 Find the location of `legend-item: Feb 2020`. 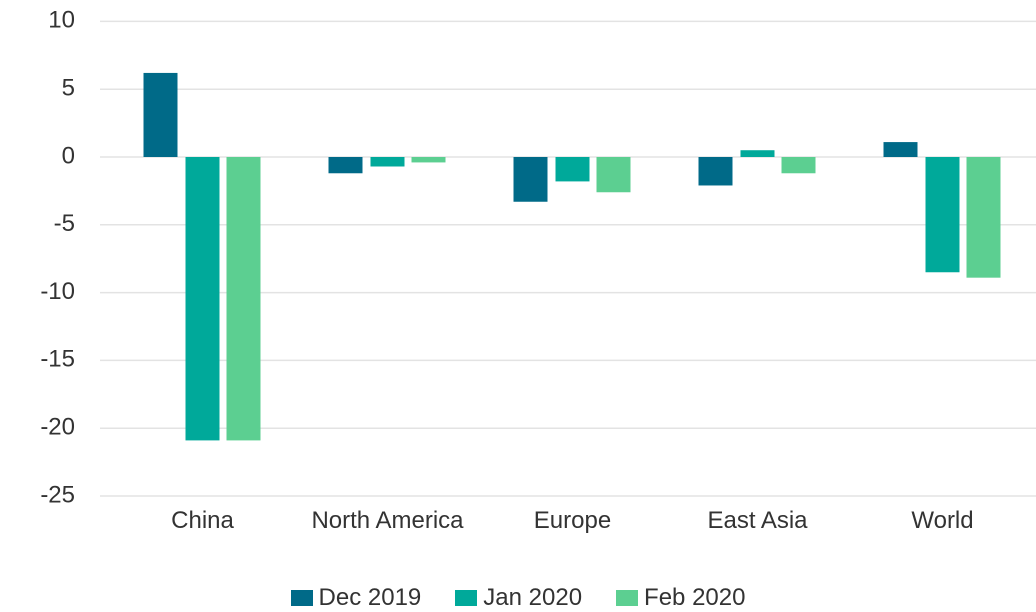

legend-item: Feb 2020 is located at coordinates (680, 598).